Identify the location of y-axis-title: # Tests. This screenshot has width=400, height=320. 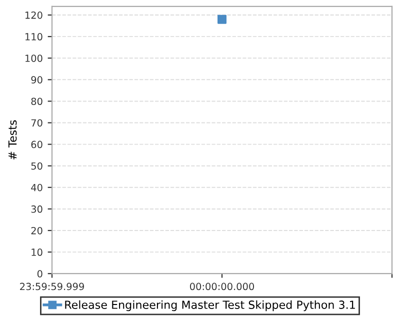
(12, 140).